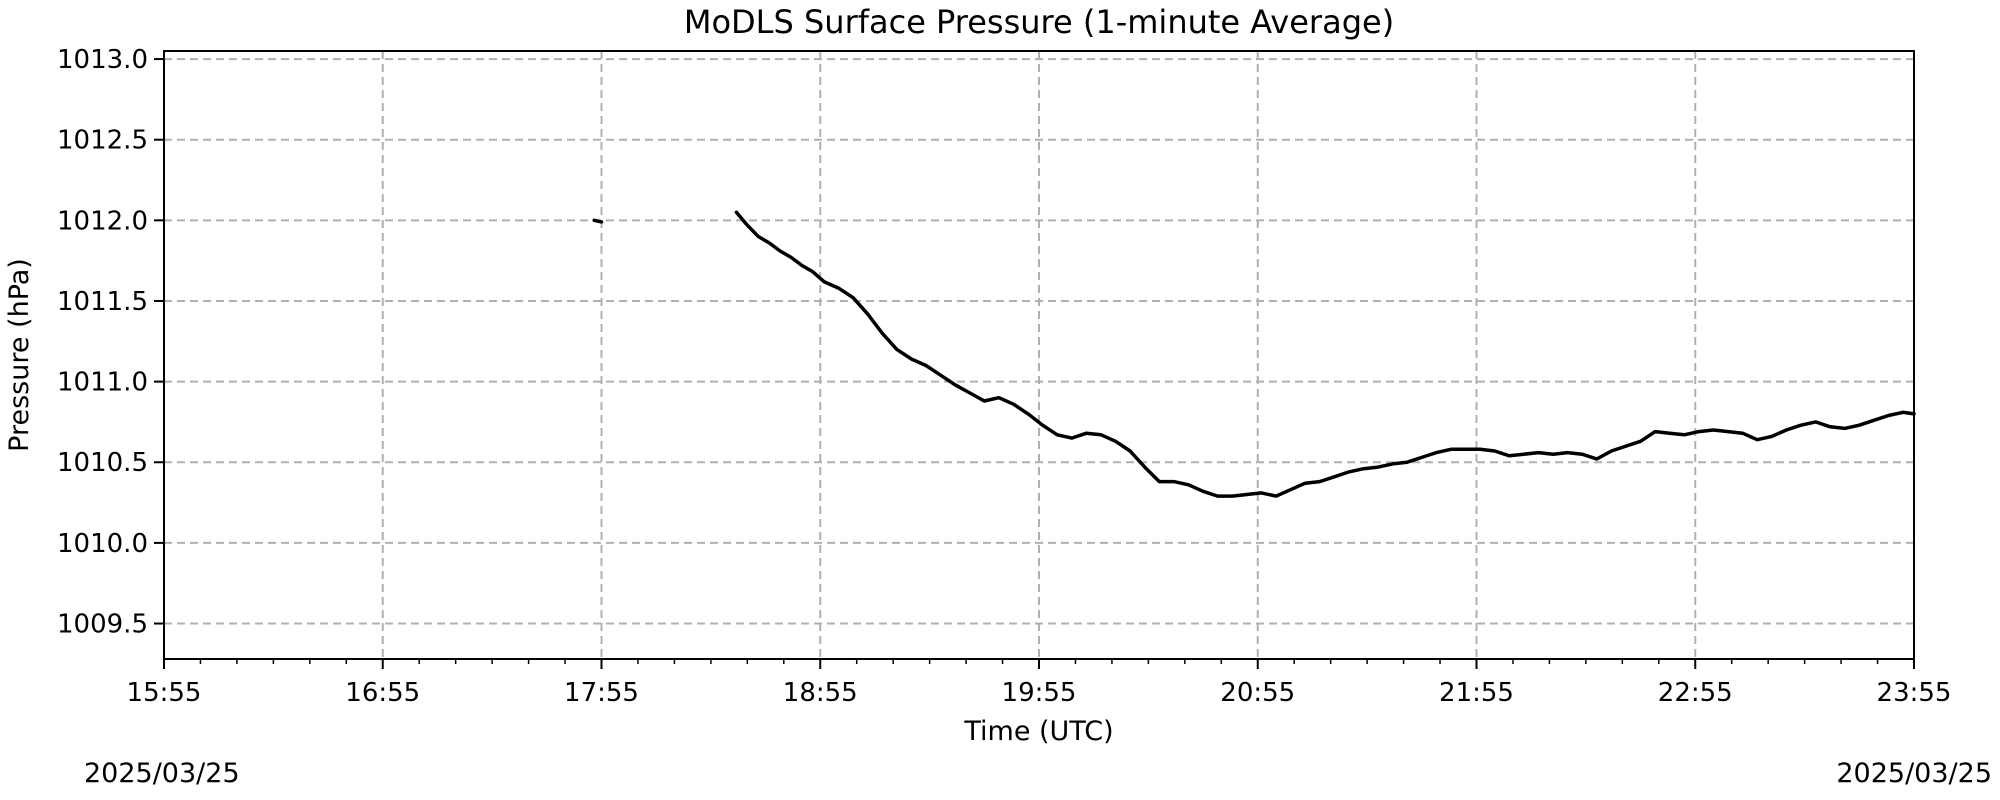 The width and height of the screenshot is (2000, 800). I want to click on x-axis-label: Time (UTC), so click(1038, 731).